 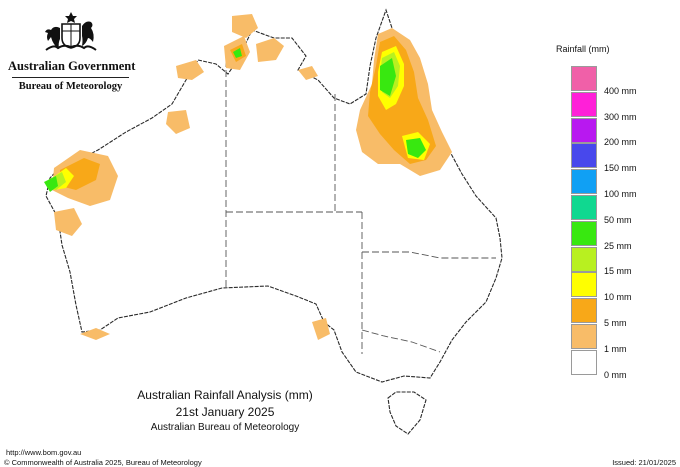 I want to click on government-name: Australian Government, so click(x=72, y=66).